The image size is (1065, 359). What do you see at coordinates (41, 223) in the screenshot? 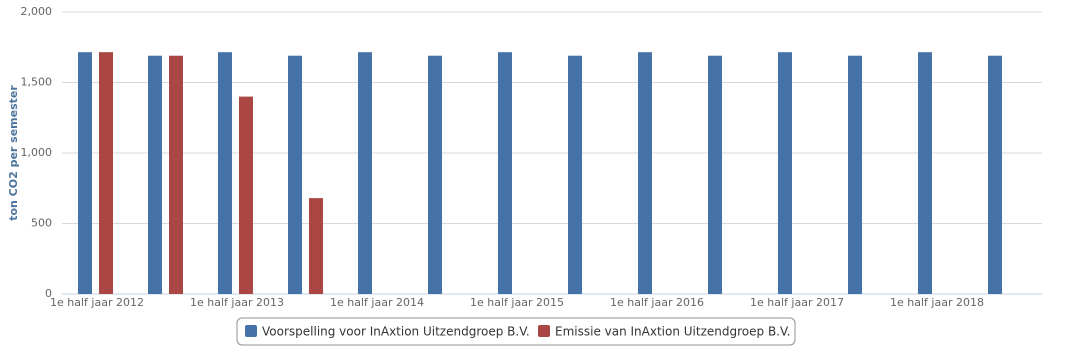
I see `y-tick-label: 500` at bounding box center [41, 223].